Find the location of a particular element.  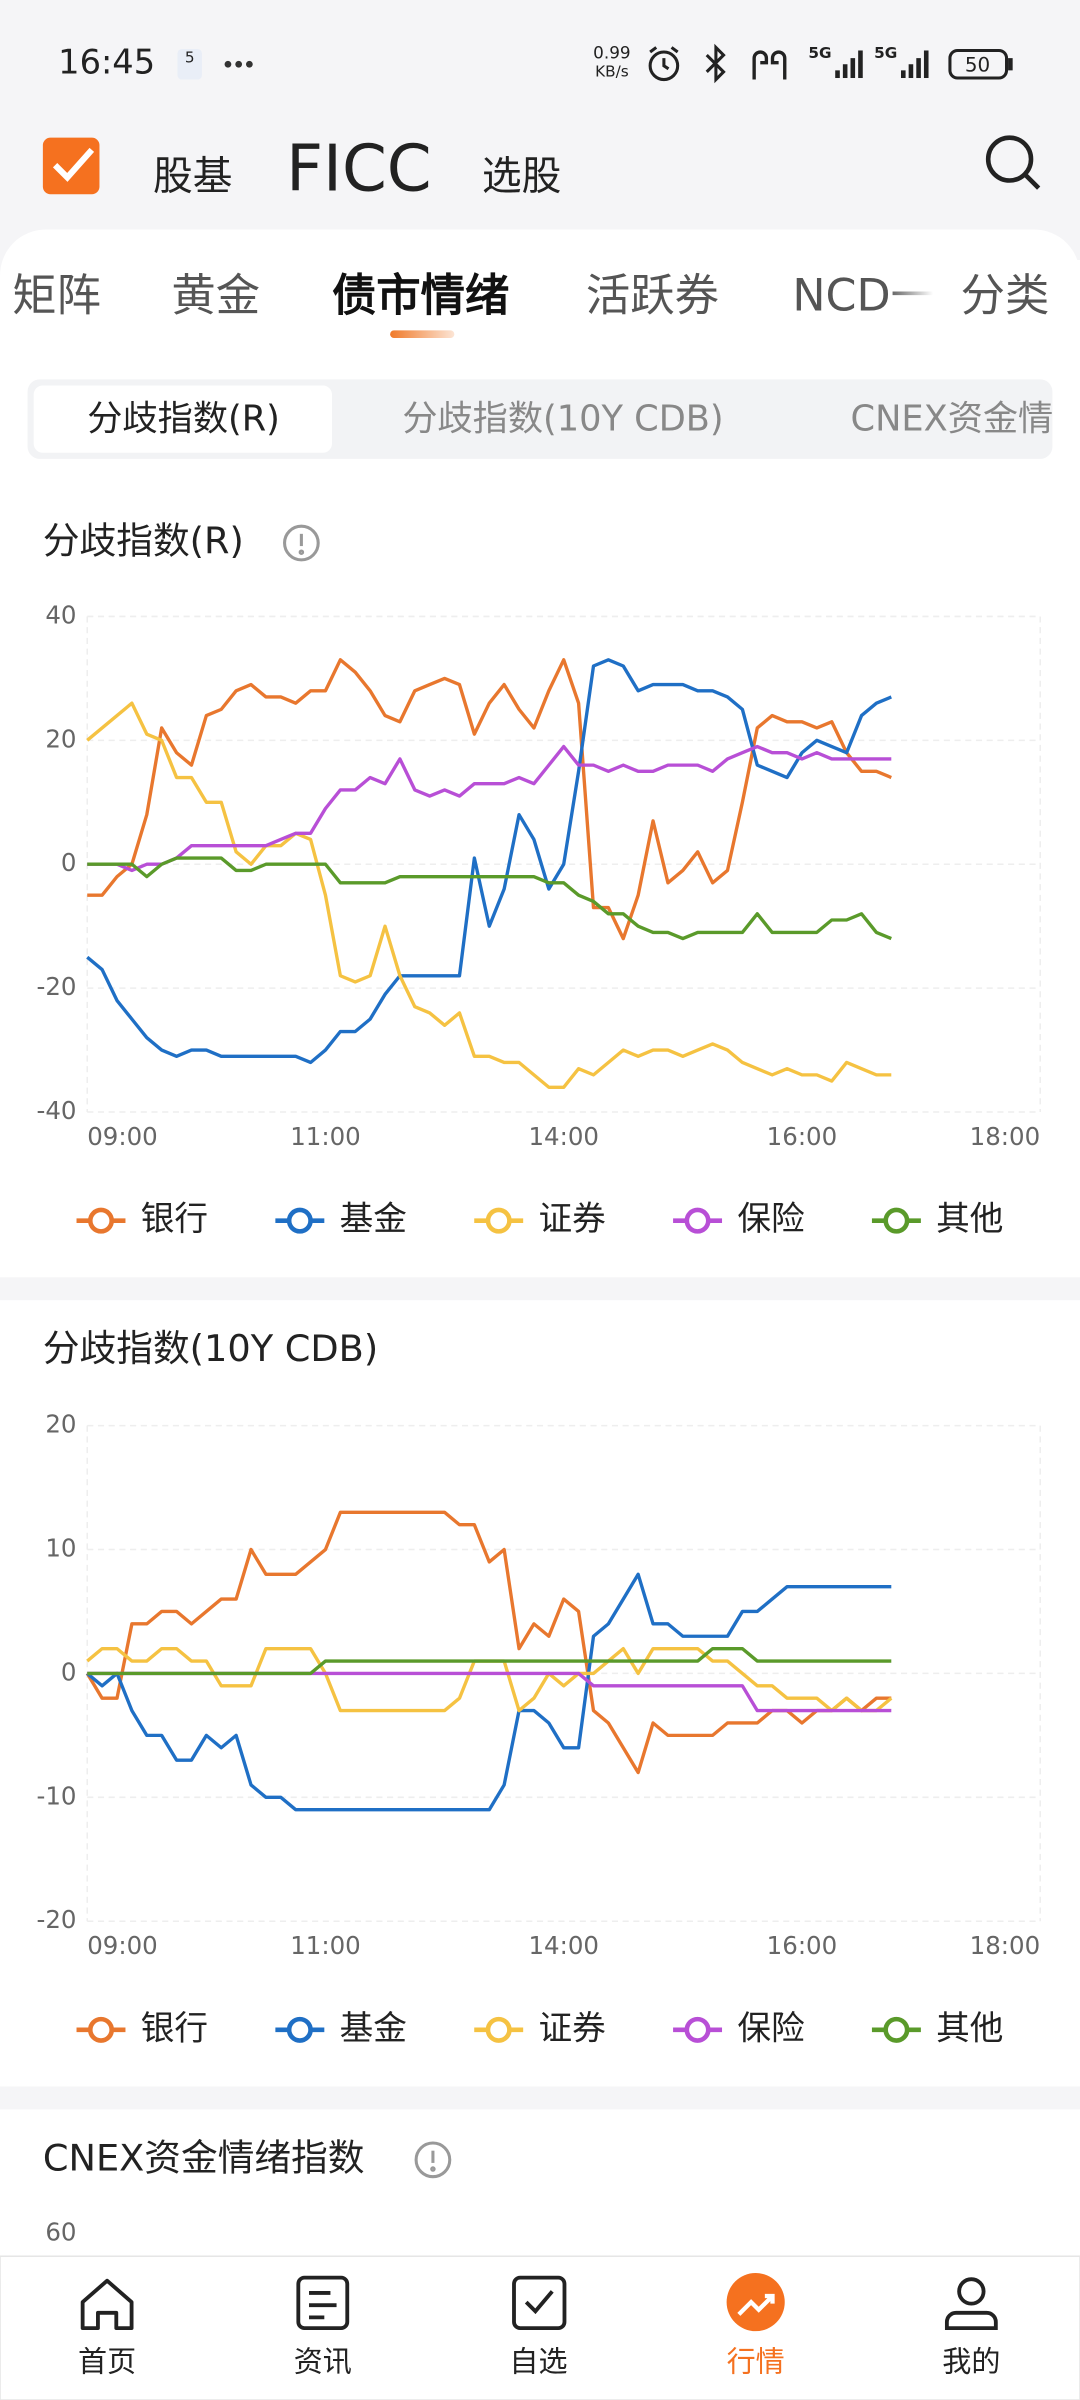

tab-more: 分类 is located at coordinates (1005, 295).